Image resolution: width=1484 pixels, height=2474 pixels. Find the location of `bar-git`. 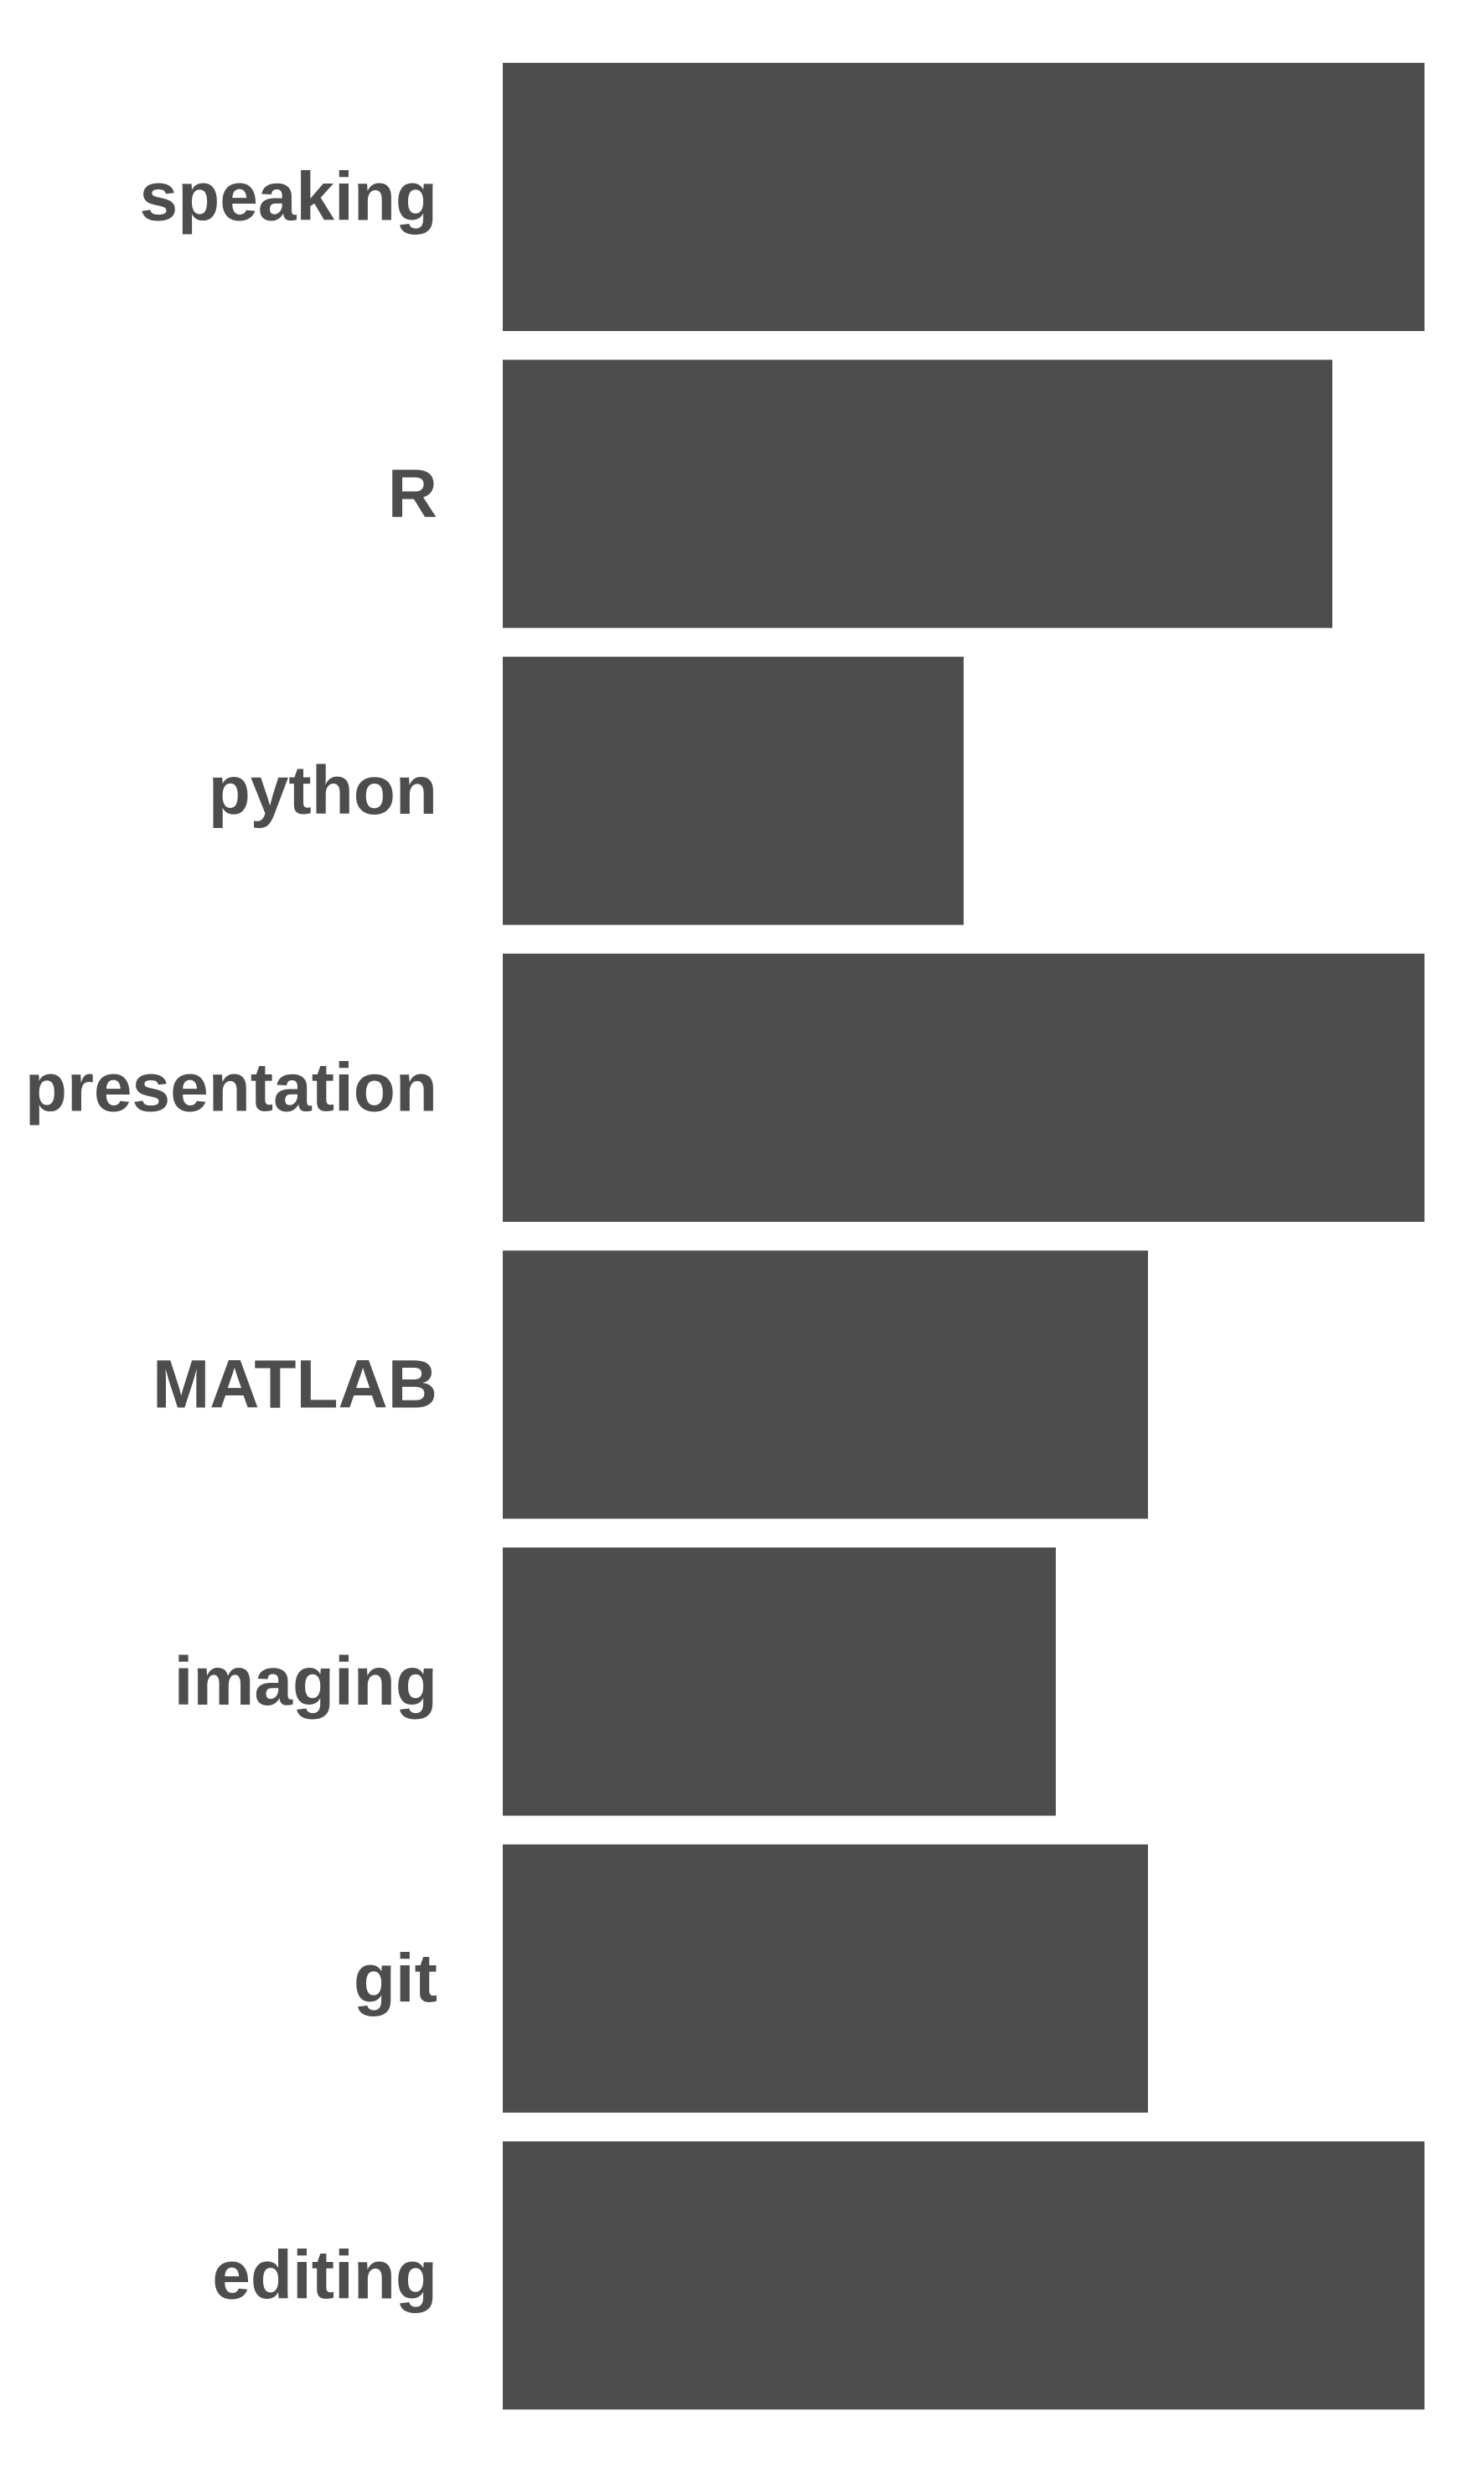

bar-git is located at coordinates (826, 1978).